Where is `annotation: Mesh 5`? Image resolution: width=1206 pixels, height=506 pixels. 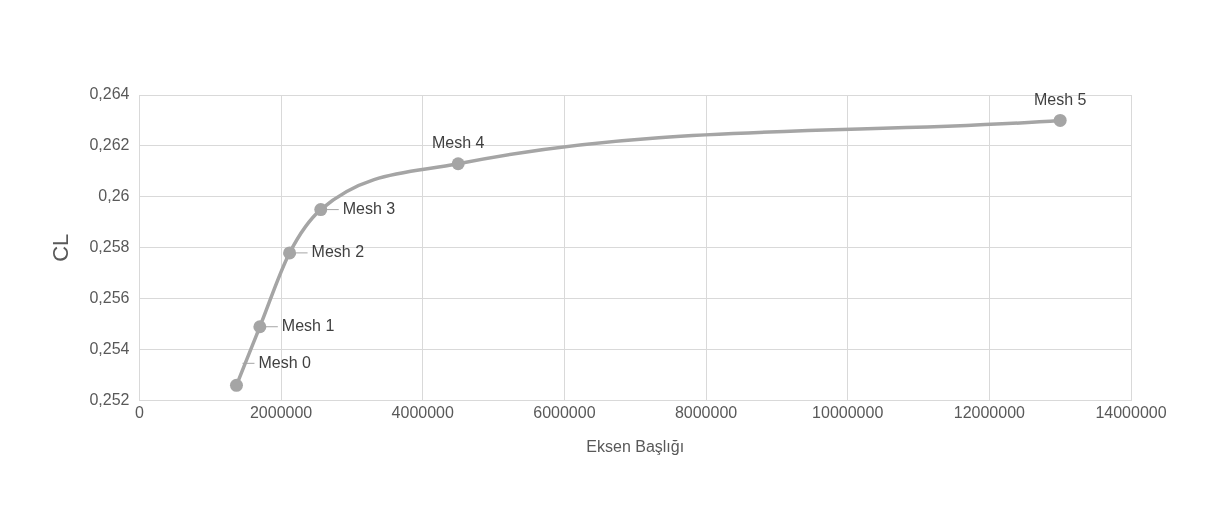
annotation: Mesh 5 is located at coordinates (1060, 99).